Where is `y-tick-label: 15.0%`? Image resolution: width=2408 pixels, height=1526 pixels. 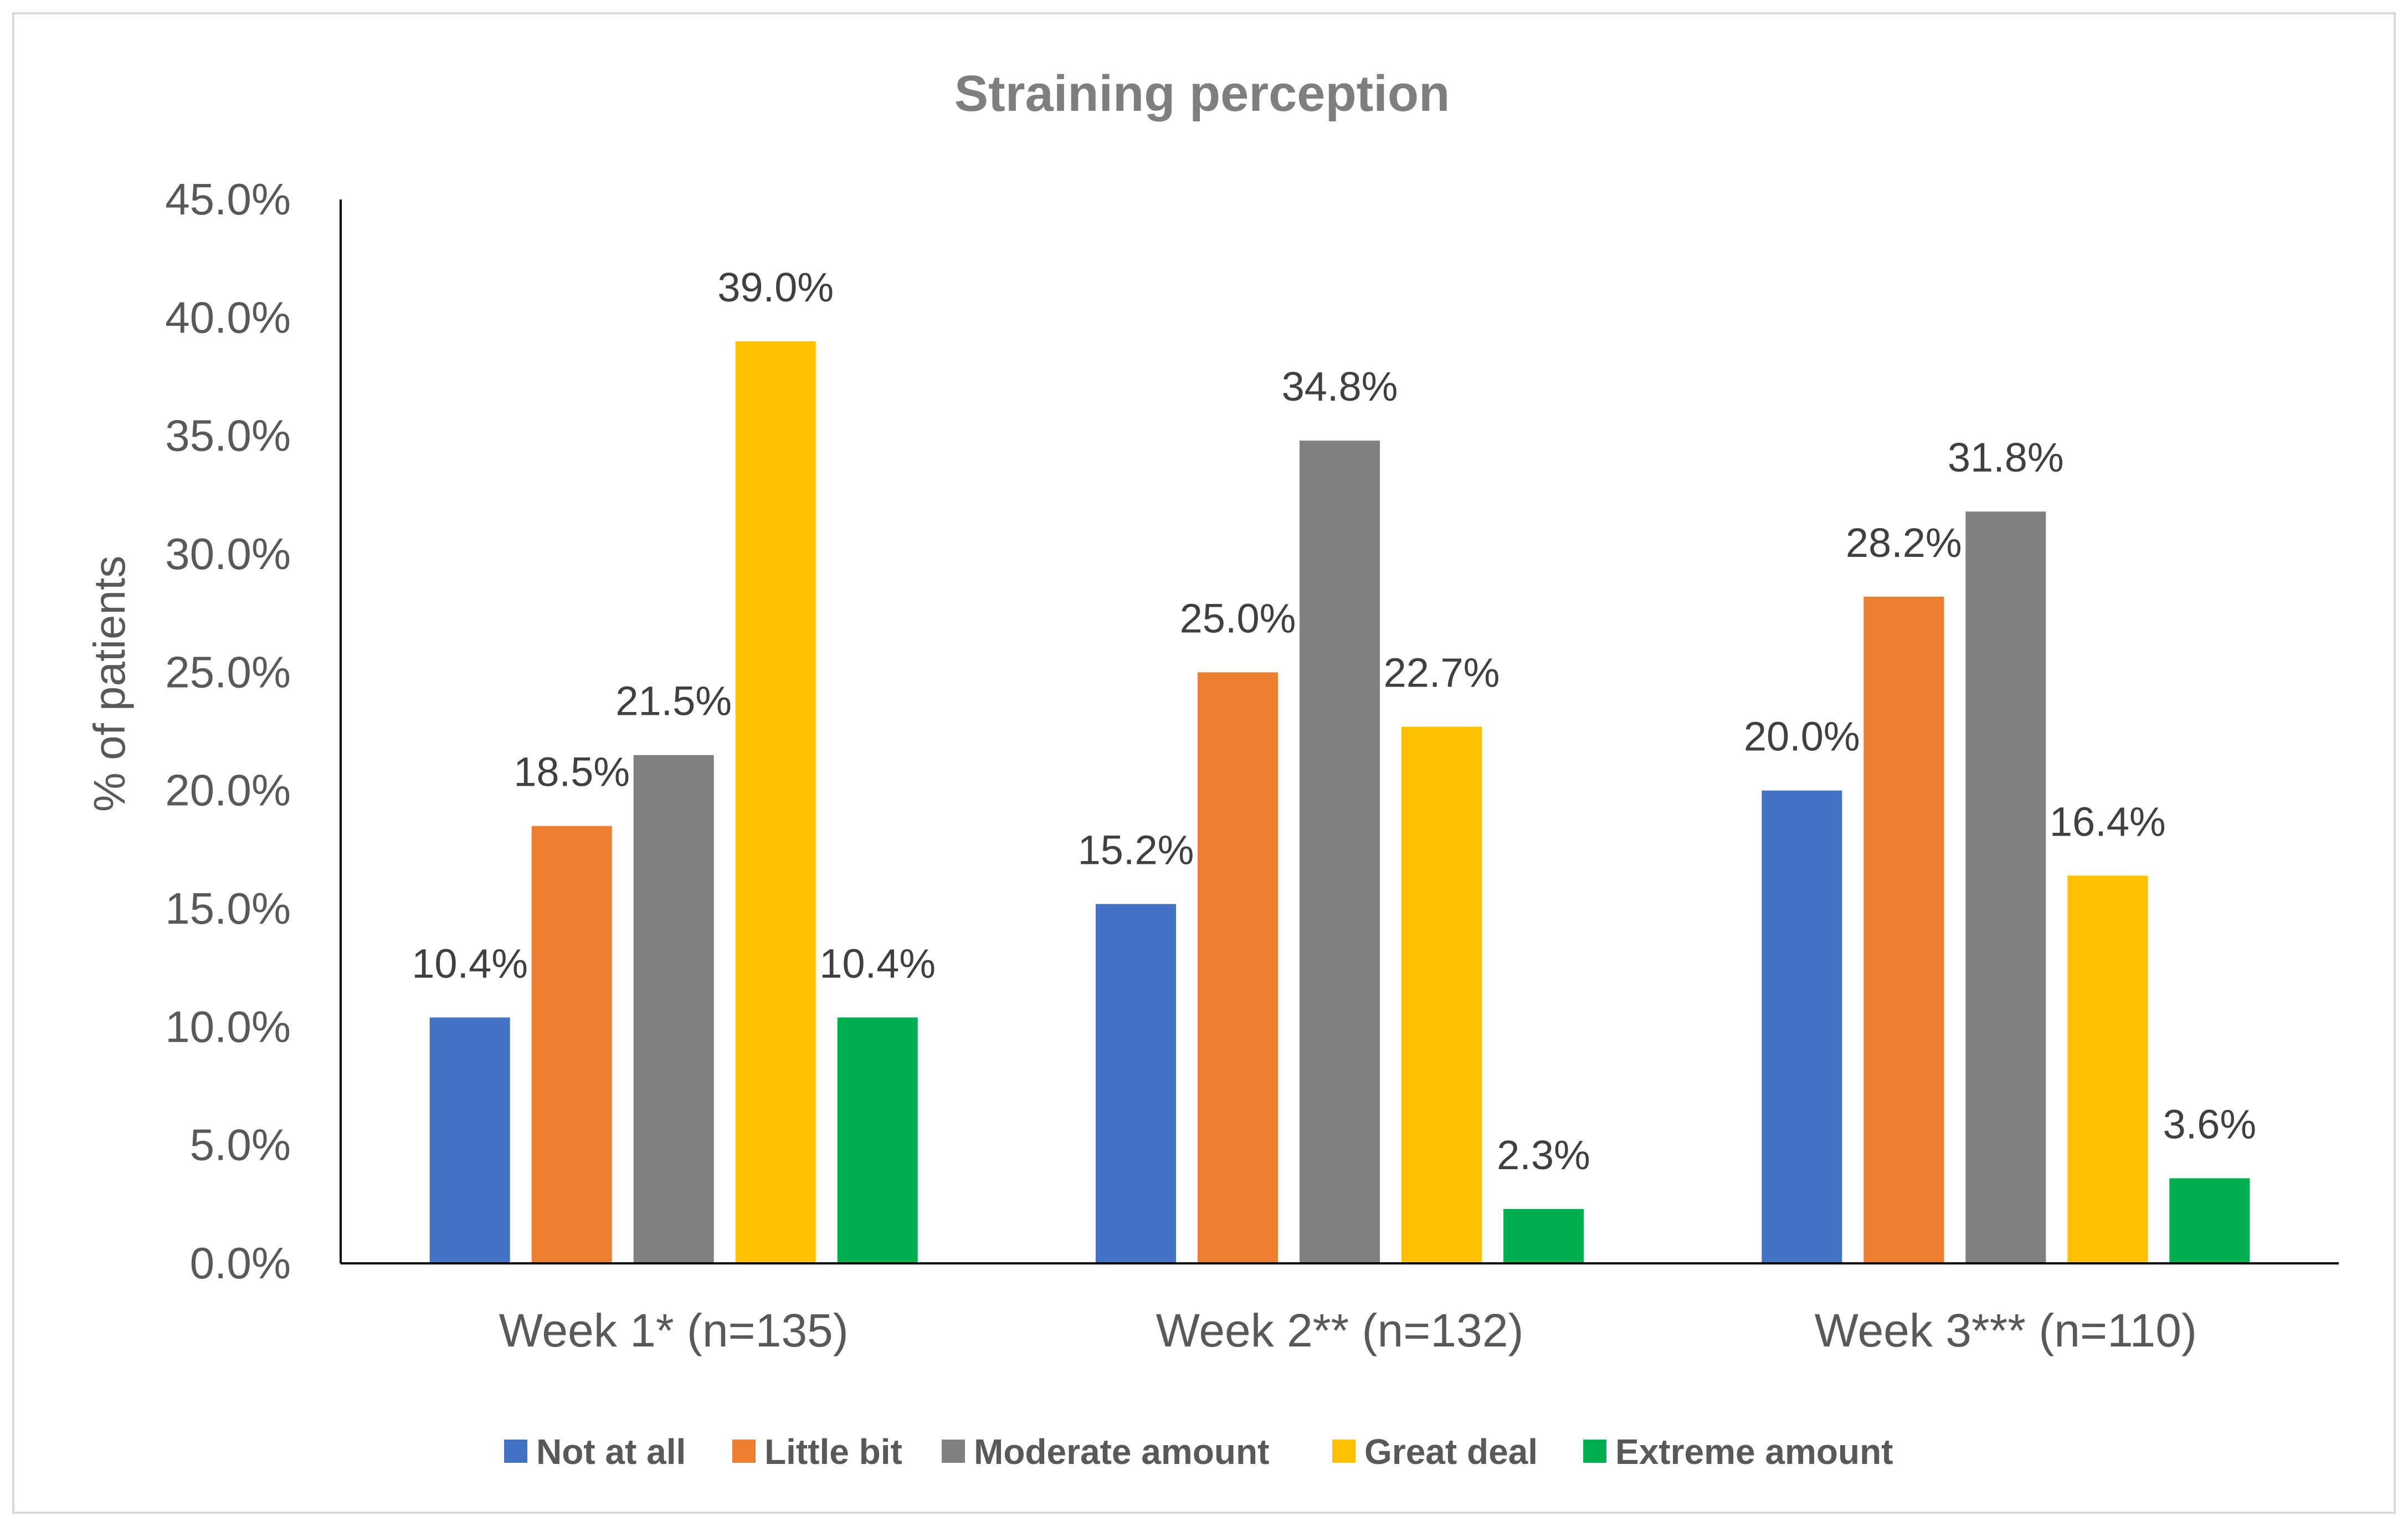
y-tick-label: 15.0% is located at coordinates (228, 909).